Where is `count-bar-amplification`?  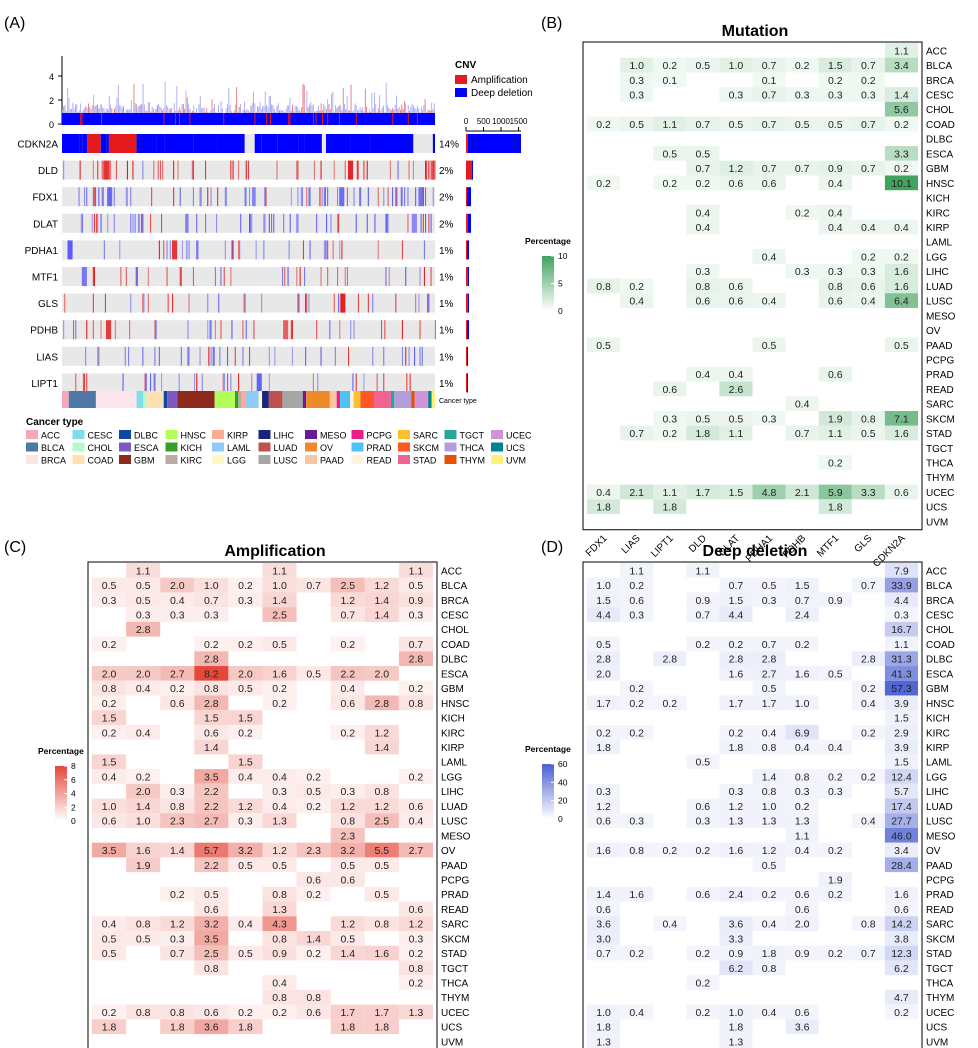 count-bar-amplification is located at coordinates (469, 170).